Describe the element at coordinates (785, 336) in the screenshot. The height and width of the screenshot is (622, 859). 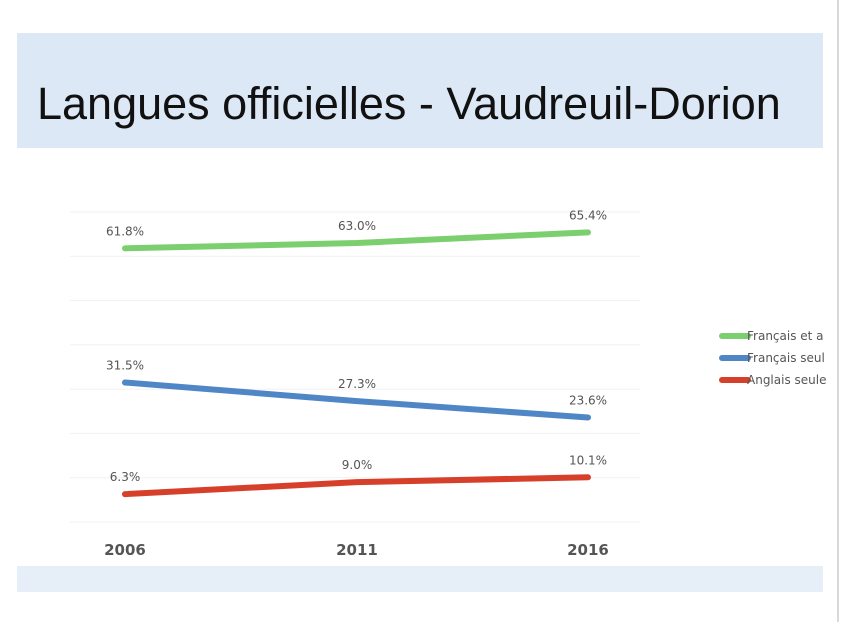
I see `legend-label: Français et a` at that location.